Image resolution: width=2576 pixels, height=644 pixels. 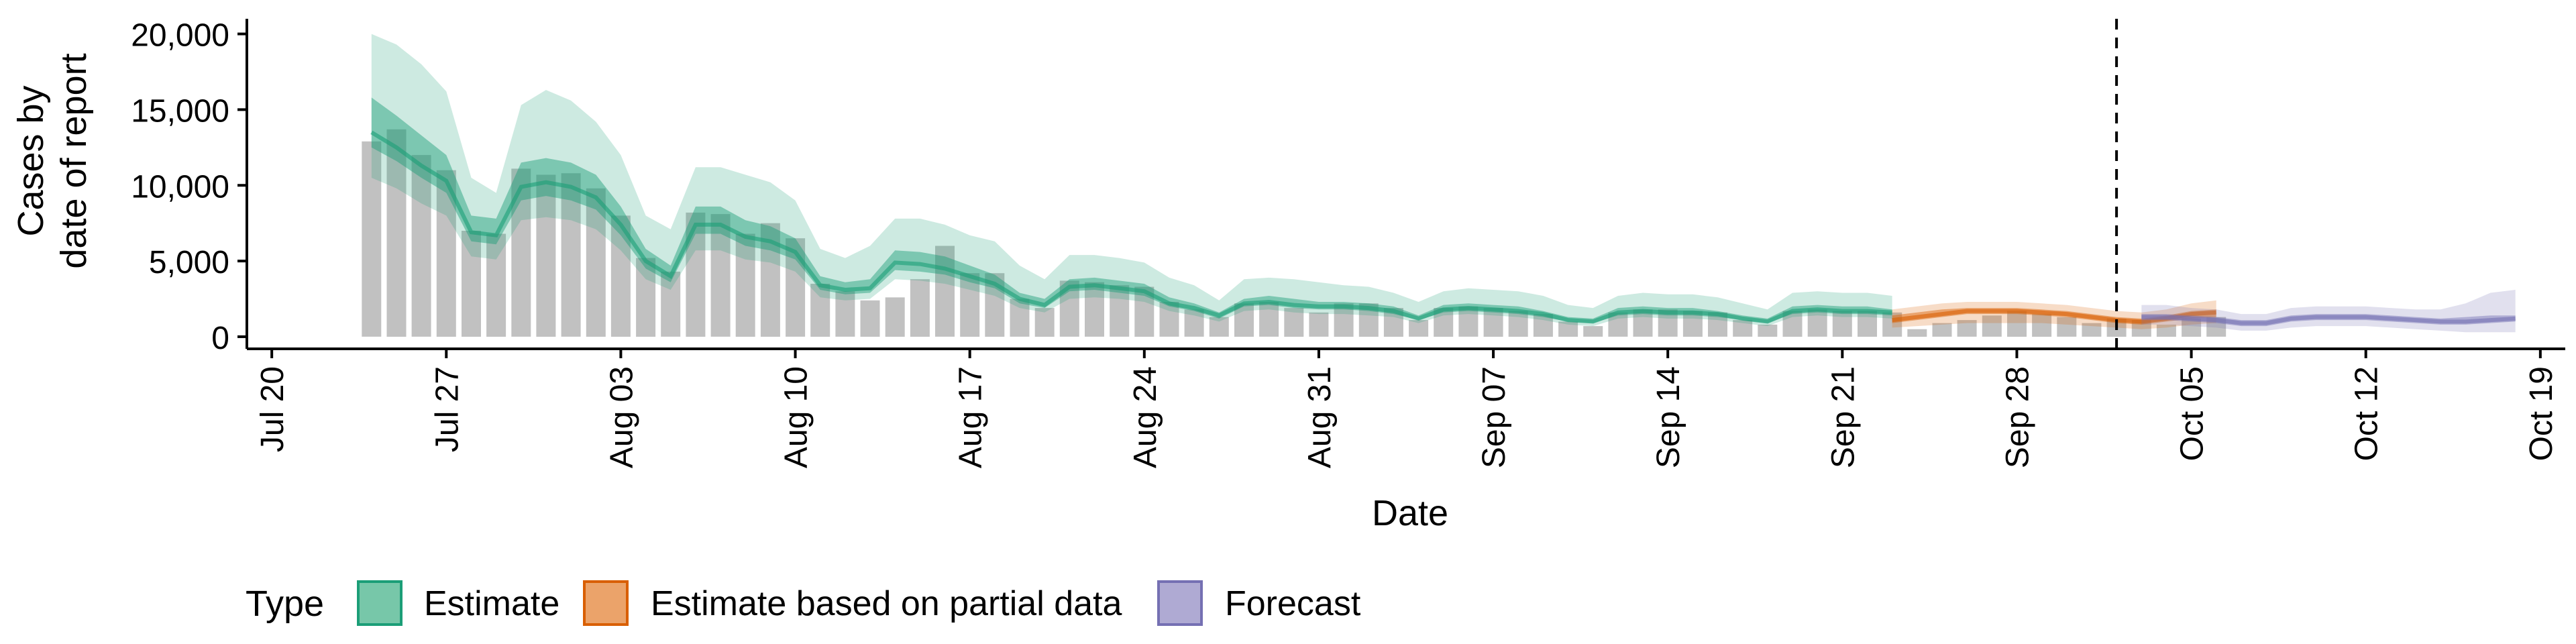 I want to click on legend-label-estimate: Estimate, so click(x=491, y=603).